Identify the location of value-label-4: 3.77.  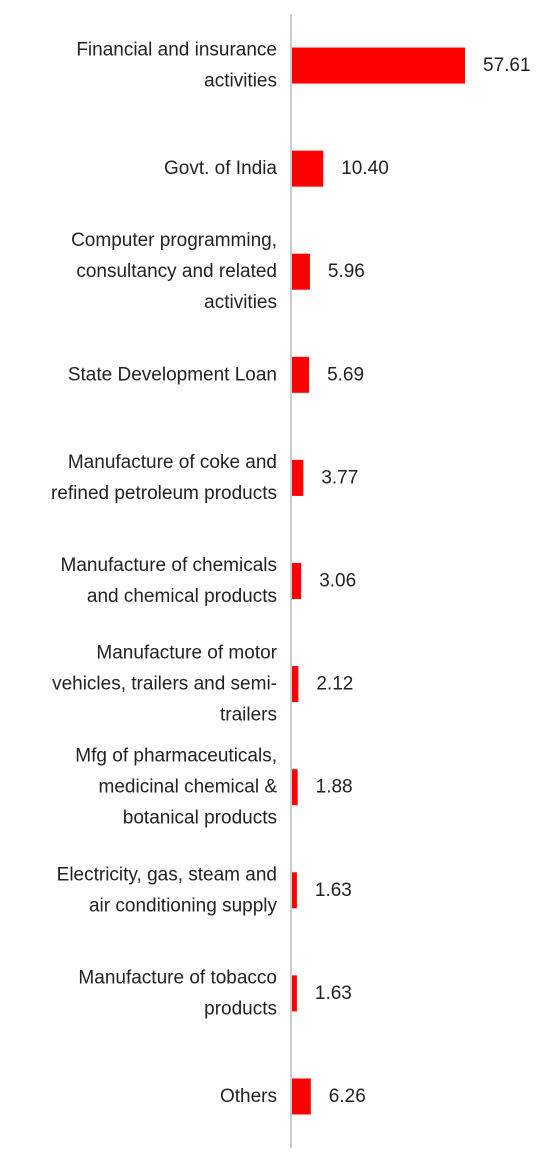
(339, 477).